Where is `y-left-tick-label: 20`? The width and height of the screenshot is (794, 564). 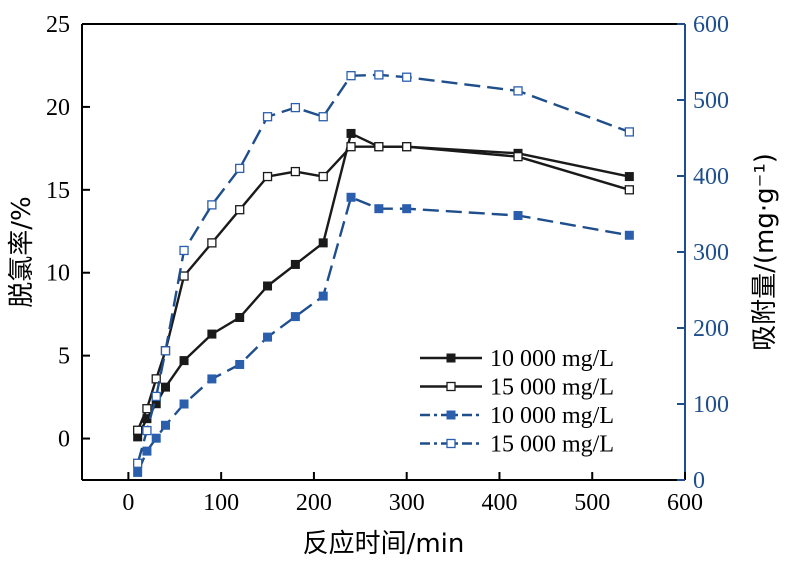 y-left-tick-label: 20 is located at coordinates (58, 108).